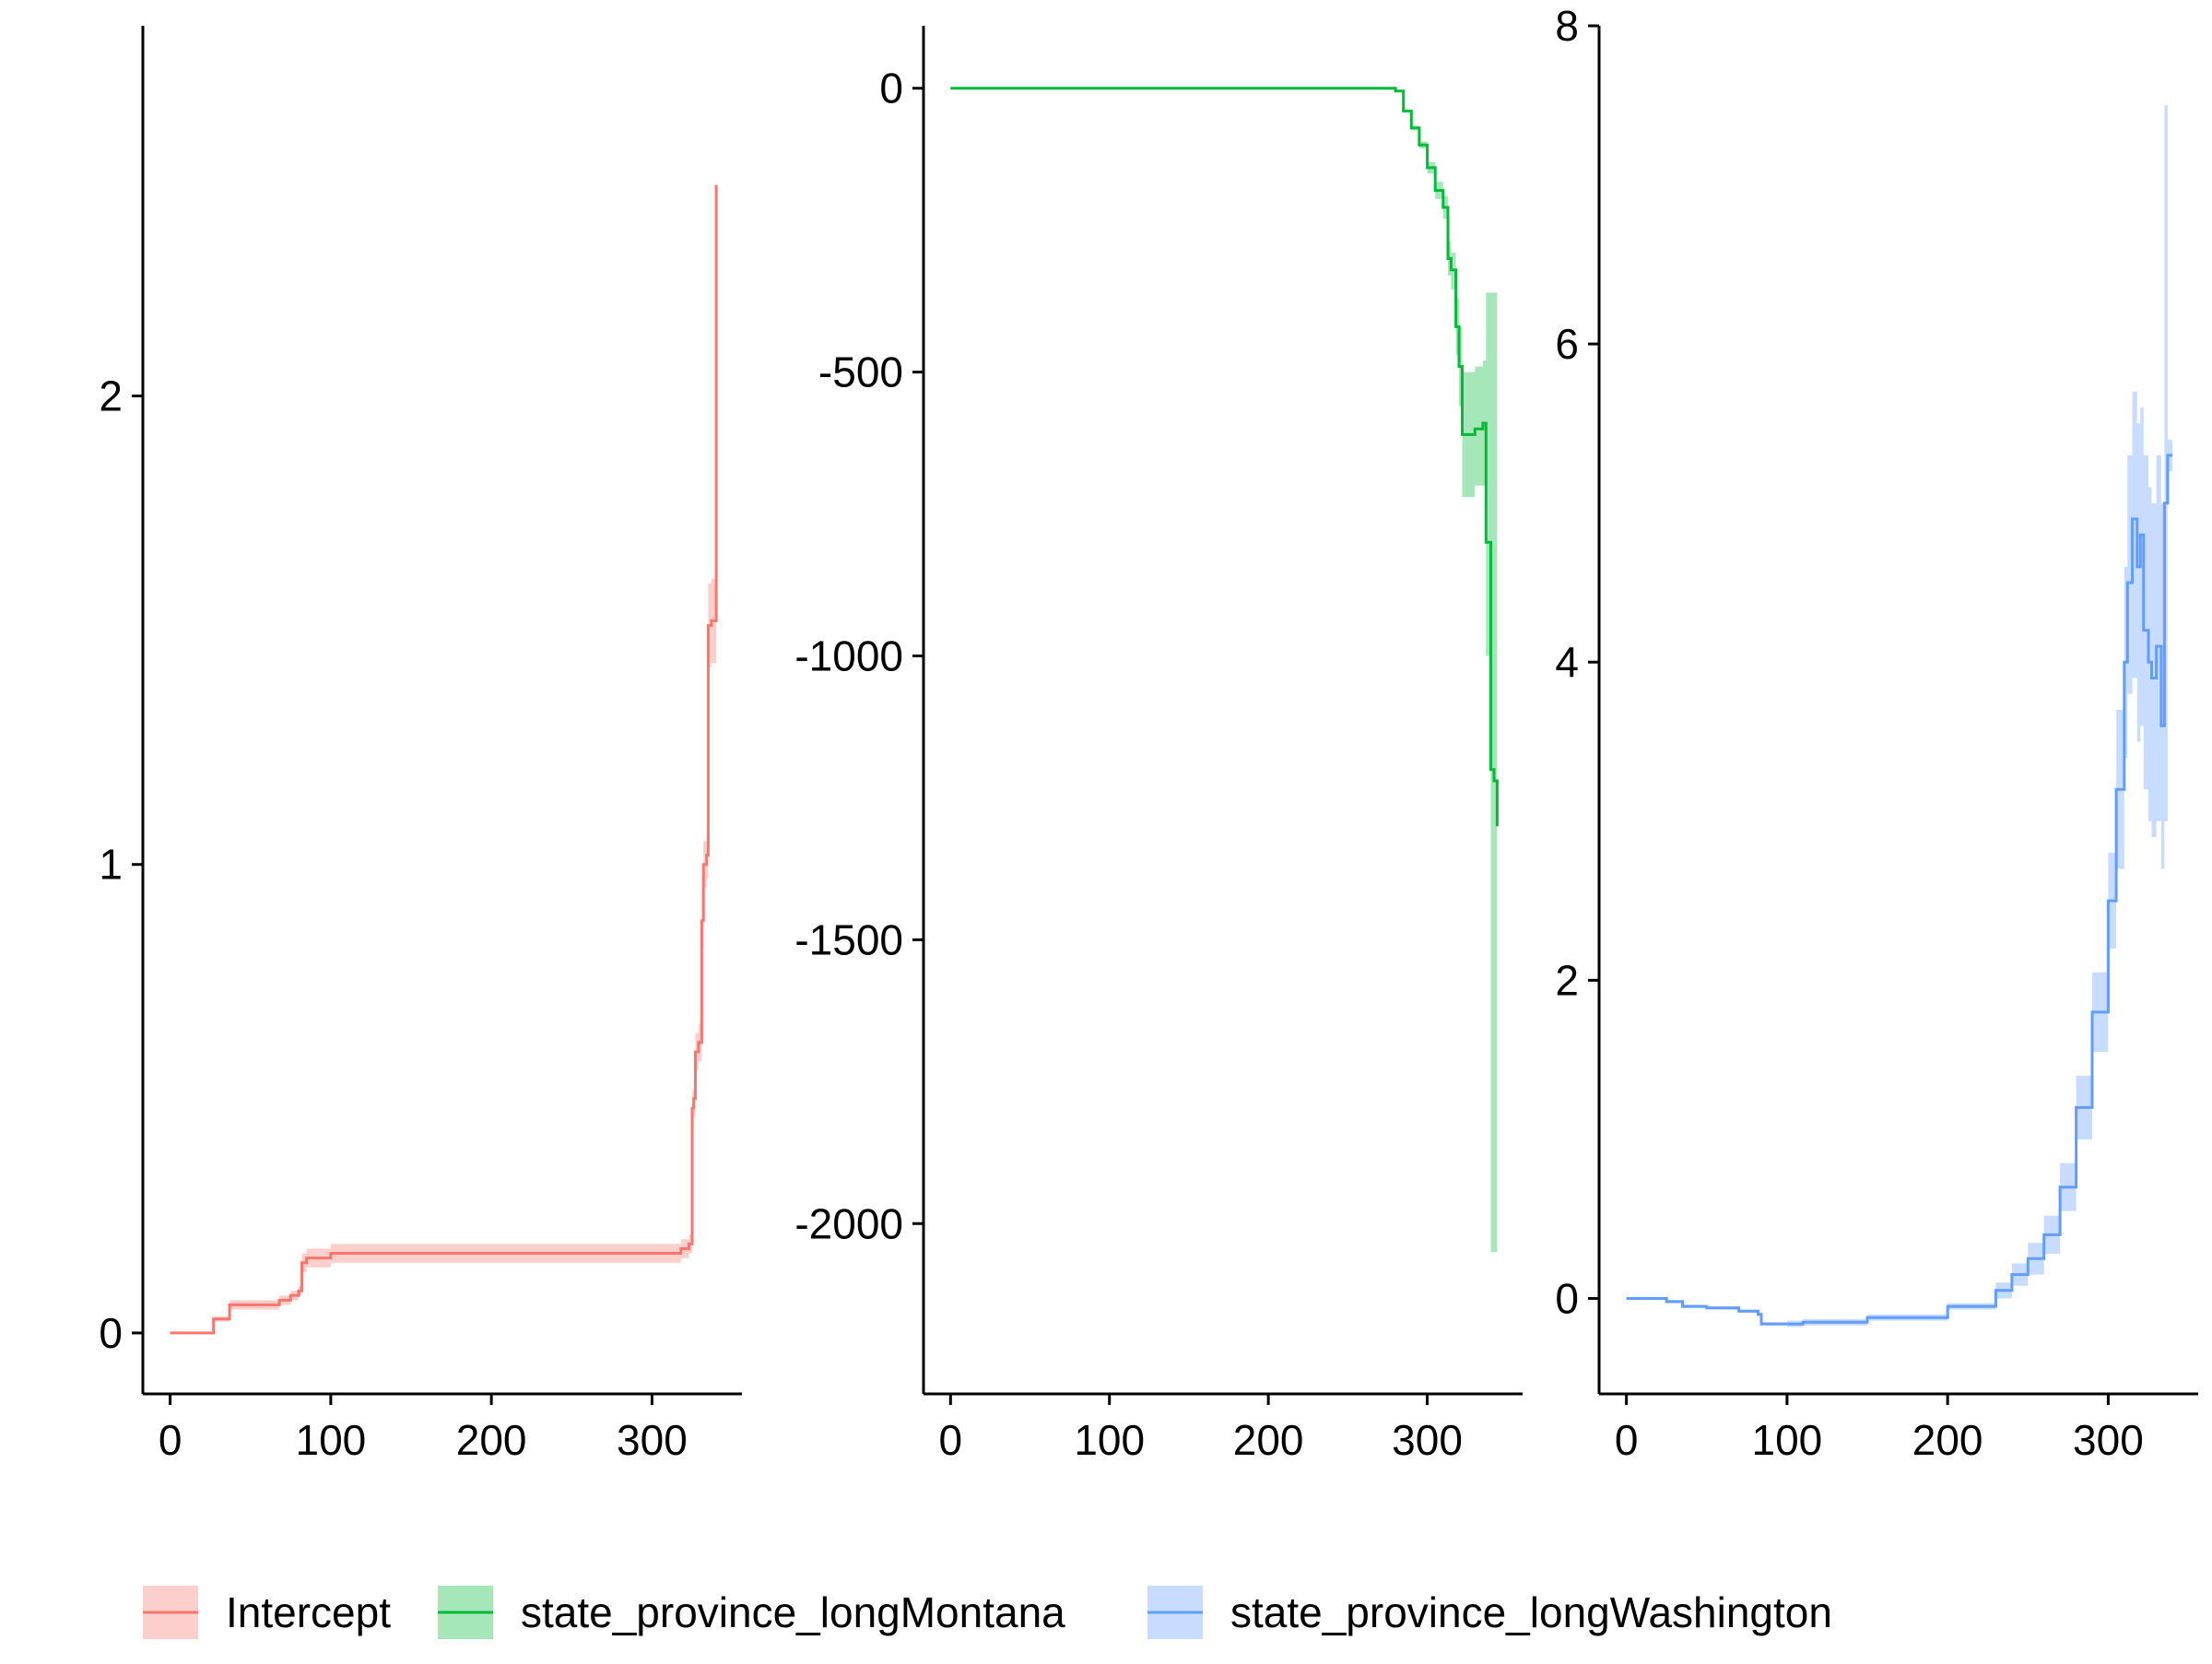 This screenshot has height=1664, width=2212. What do you see at coordinates (848, 939) in the screenshot?
I see `y-tick-label-montana: -1500` at bounding box center [848, 939].